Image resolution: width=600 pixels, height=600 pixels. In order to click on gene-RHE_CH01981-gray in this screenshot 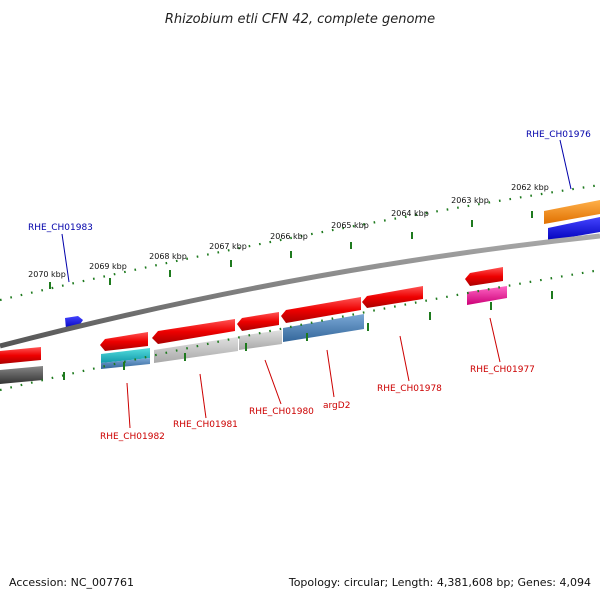, I will do `click(196, 350)`.